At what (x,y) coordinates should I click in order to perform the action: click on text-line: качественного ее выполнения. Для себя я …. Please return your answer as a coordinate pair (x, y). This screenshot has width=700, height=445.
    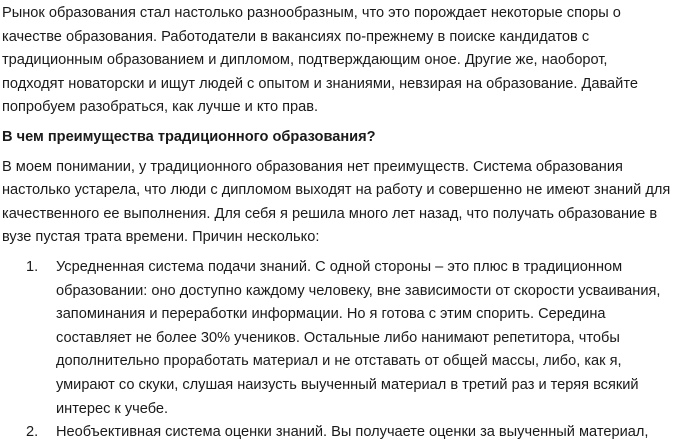
    Looking at the image, I should click on (330, 213).